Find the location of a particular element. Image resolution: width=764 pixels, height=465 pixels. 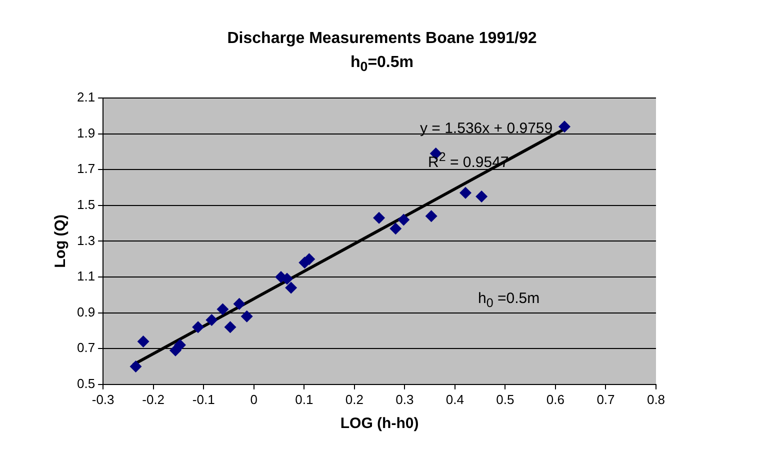

y-tick-label: 1.5 is located at coordinates (86, 204).